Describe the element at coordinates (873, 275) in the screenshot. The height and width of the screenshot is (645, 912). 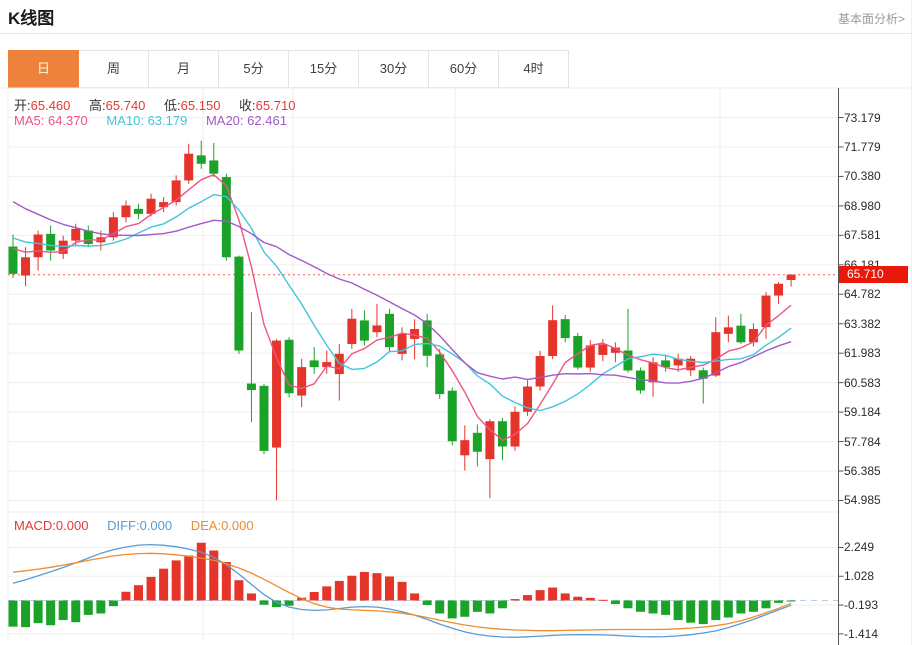
I see `last-price-tag: 65.710` at that location.